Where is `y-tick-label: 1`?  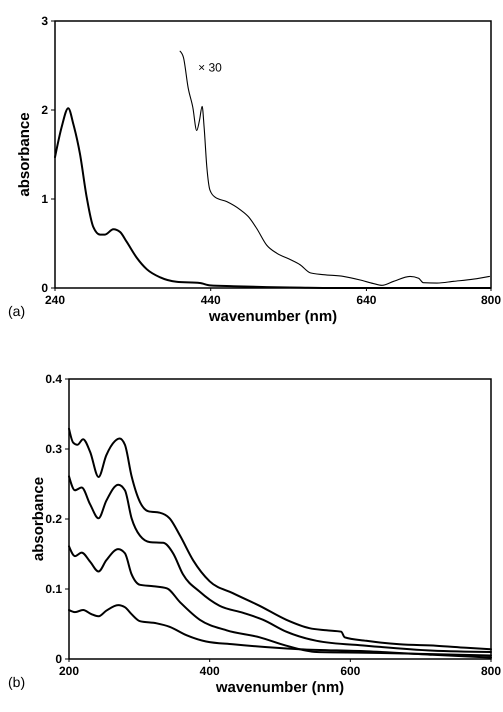 y-tick-label: 1 is located at coordinates (44, 199).